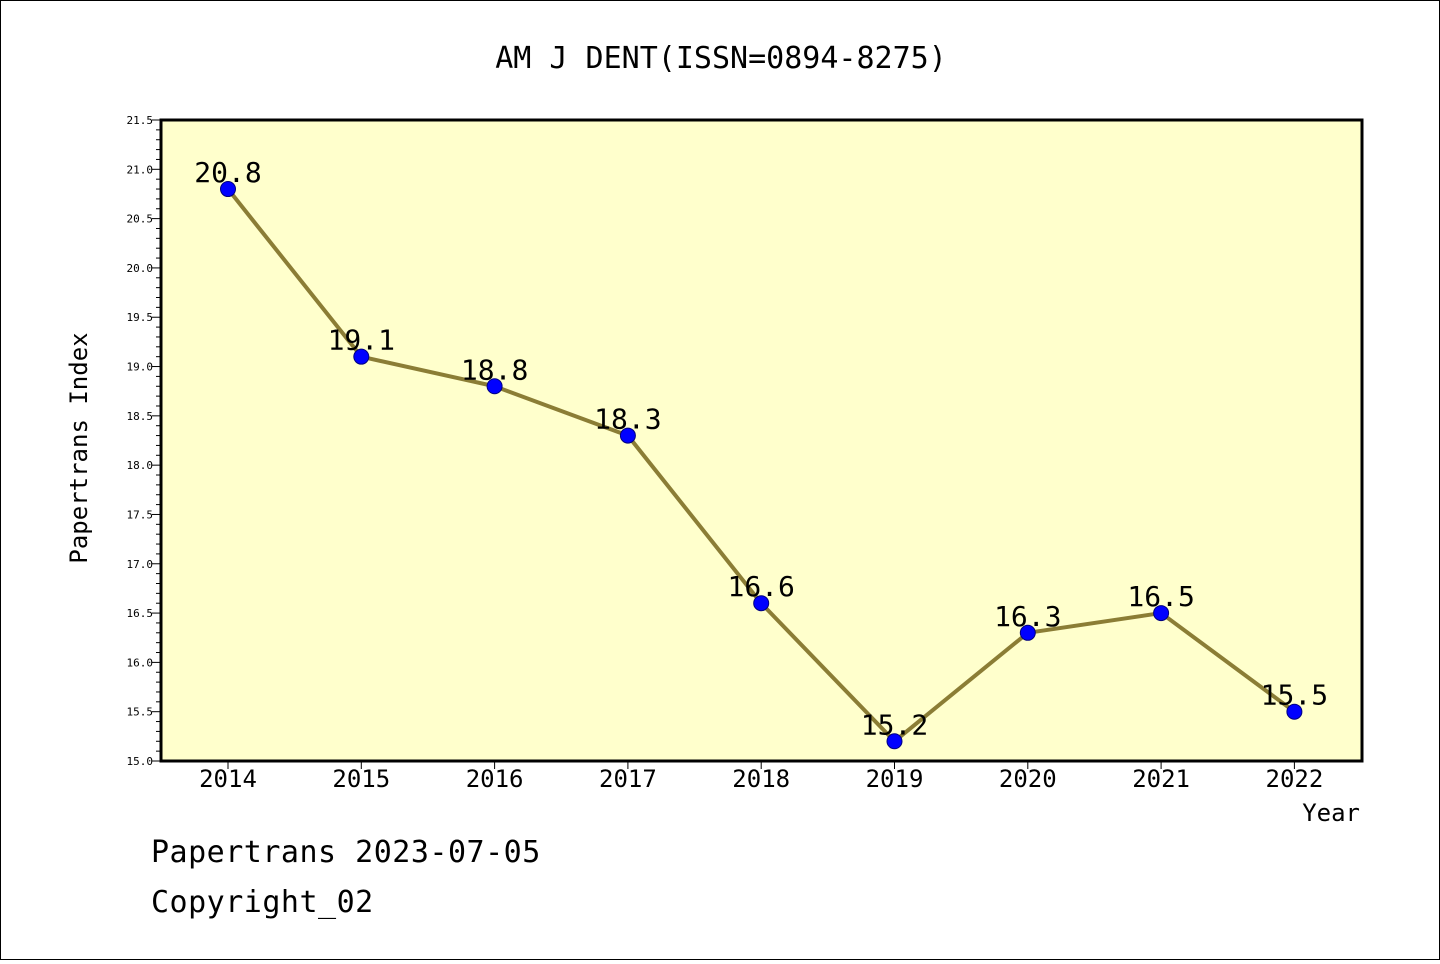  What do you see at coordinates (721, 58) in the screenshot?
I see `chart-title: AM J DENT(ISSN=0894-8275)` at bounding box center [721, 58].